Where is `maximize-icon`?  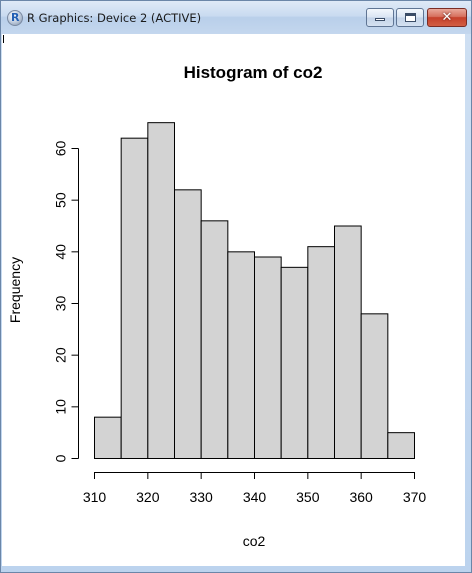 maximize-icon is located at coordinates (410, 17).